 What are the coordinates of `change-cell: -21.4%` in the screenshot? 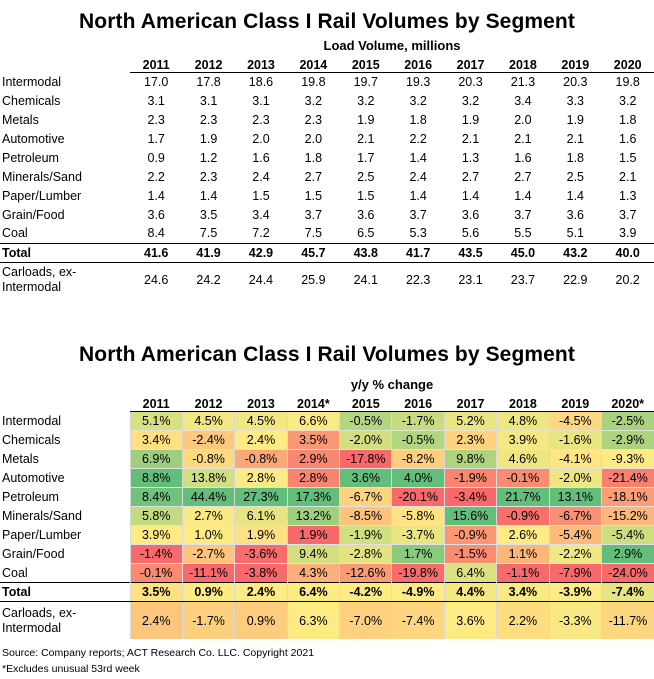 It's located at (627, 477).